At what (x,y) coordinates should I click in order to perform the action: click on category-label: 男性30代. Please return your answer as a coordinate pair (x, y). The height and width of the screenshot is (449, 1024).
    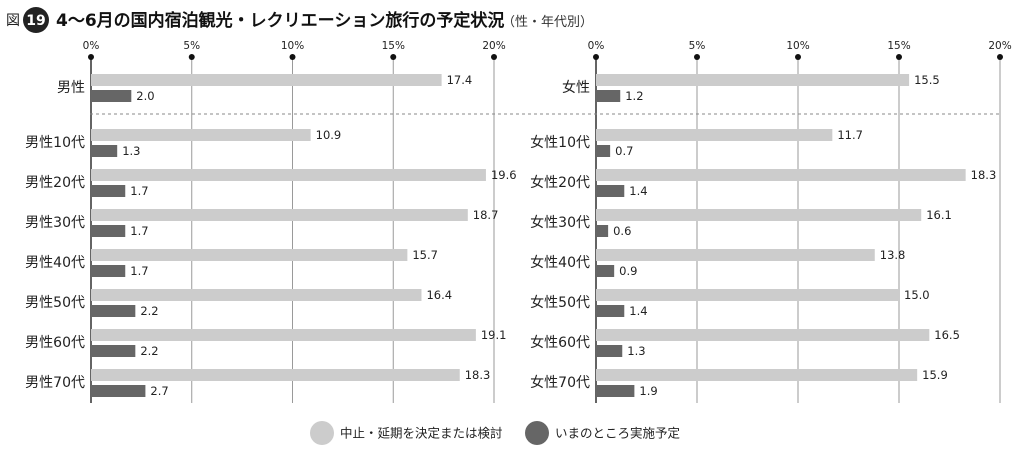
    Looking at the image, I should click on (55, 223).